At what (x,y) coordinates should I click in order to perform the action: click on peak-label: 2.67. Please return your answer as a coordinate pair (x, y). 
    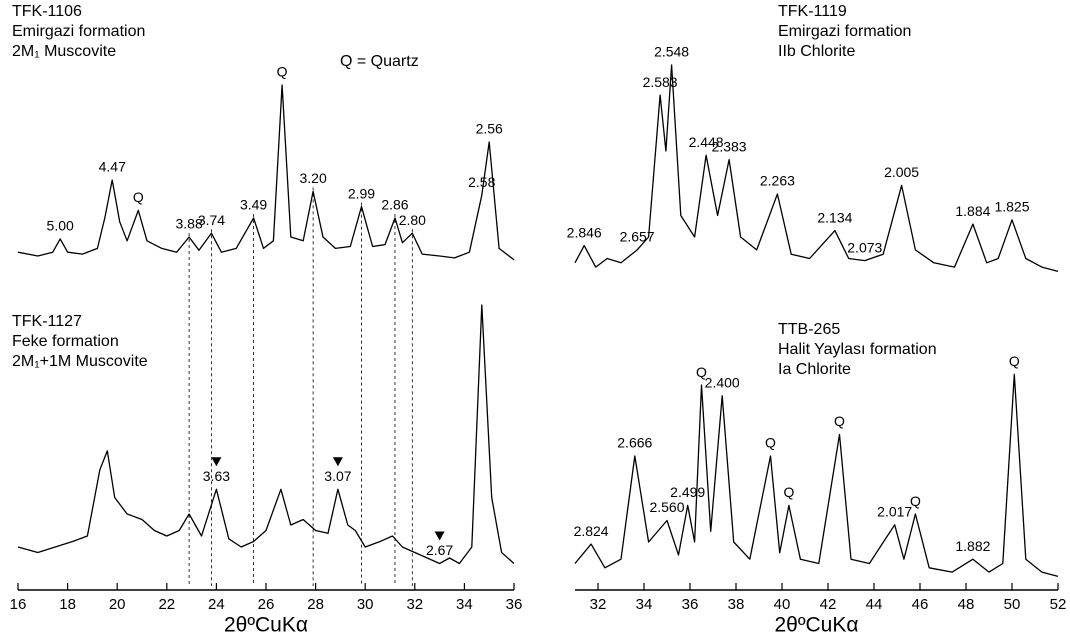
    Looking at the image, I should click on (439, 550).